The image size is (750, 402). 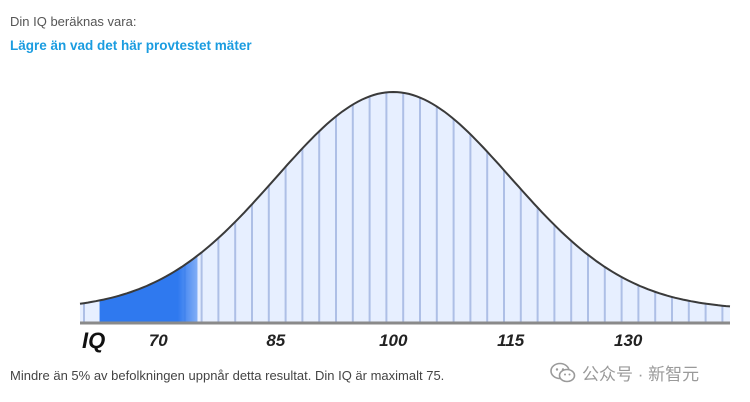 I want to click on watermark: 公众号 · 新智元, so click(x=624, y=372).